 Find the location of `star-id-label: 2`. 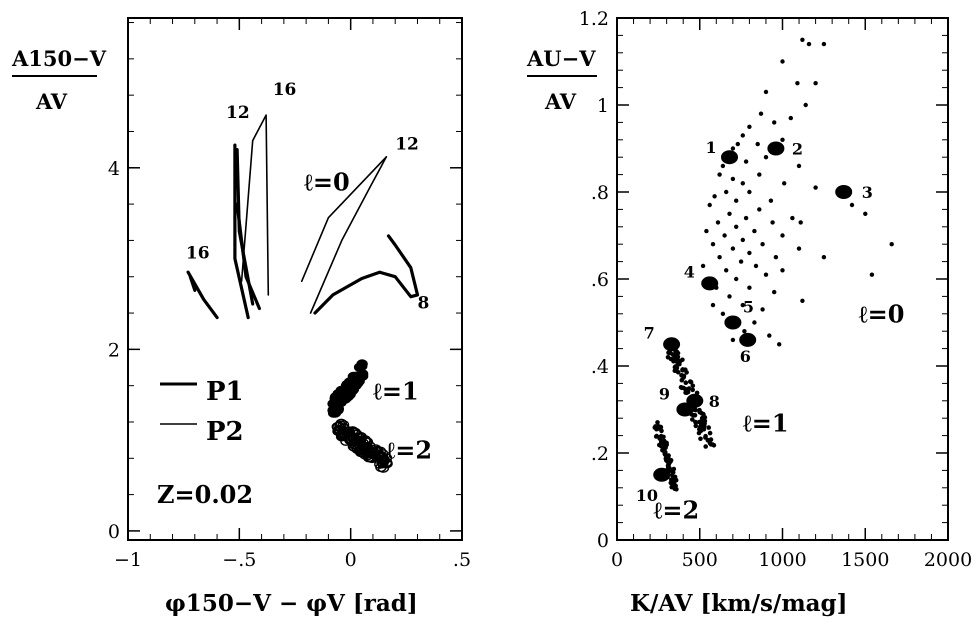

star-id-label: 2 is located at coordinates (797, 149).